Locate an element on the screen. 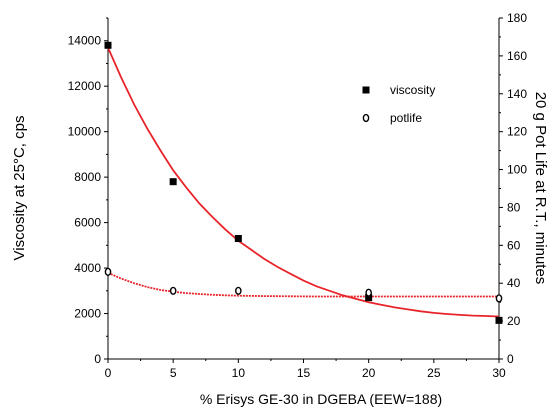 The width and height of the screenshot is (555, 413). y-right-tick-label: 0 is located at coordinates (510, 359).